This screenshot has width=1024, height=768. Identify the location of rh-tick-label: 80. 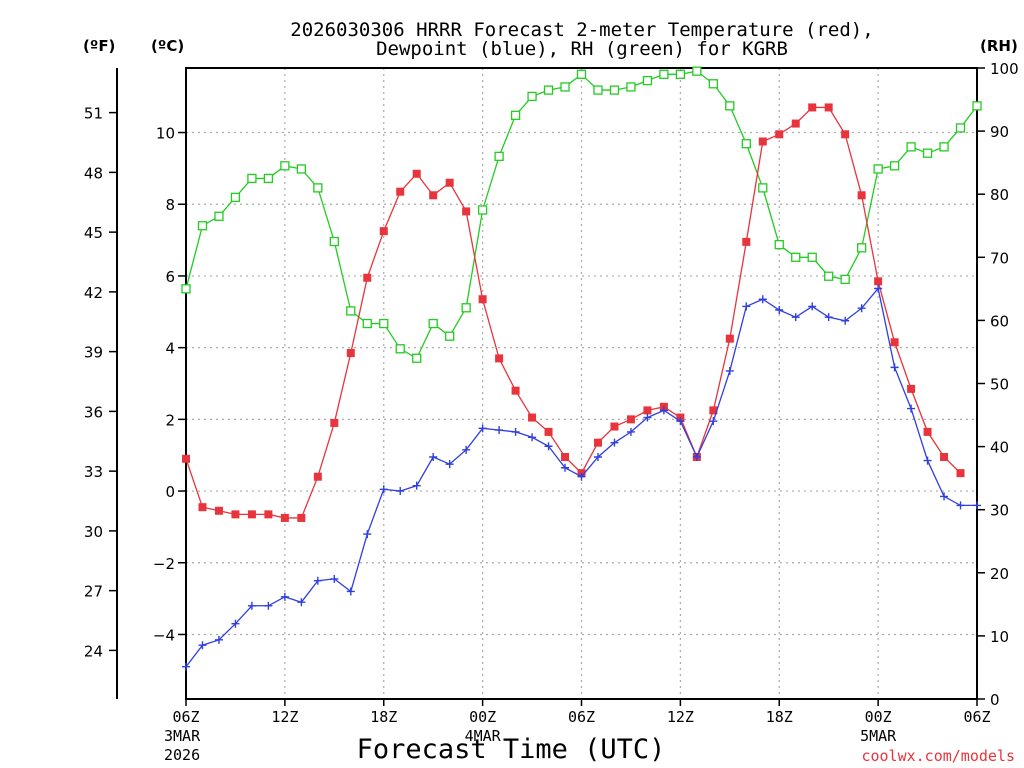
(999, 195).